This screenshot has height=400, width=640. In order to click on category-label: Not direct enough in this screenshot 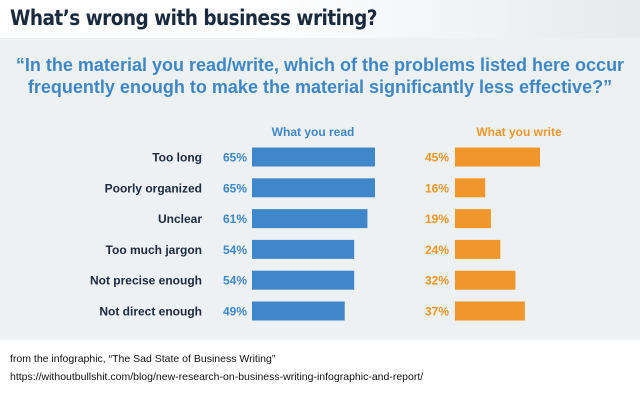, I will do `click(150, 312)`.